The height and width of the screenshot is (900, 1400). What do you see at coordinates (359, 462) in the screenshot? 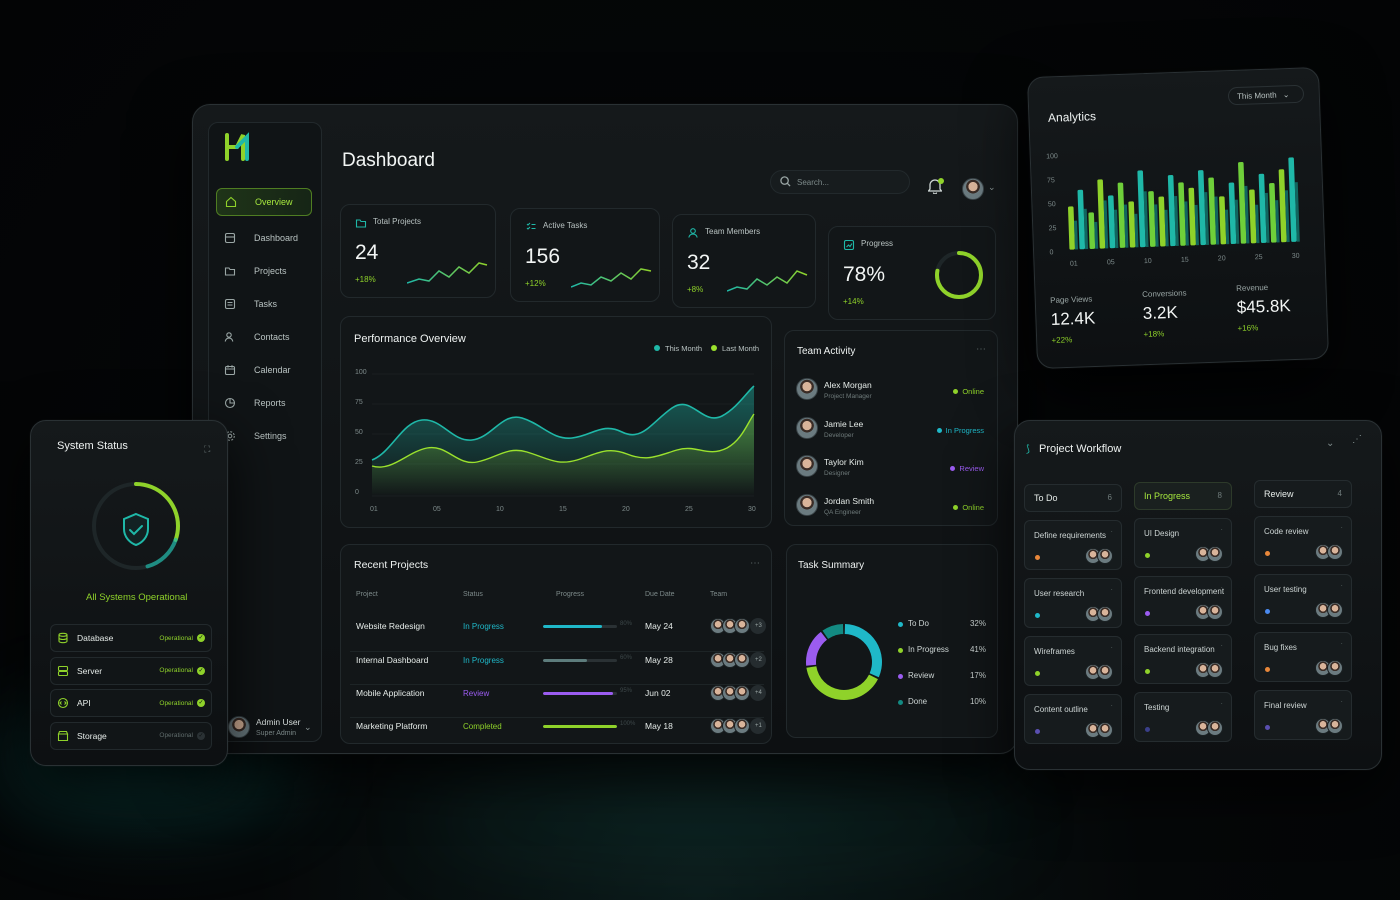
I see `y-tick-label: 25` at bounding box center [359, 462].